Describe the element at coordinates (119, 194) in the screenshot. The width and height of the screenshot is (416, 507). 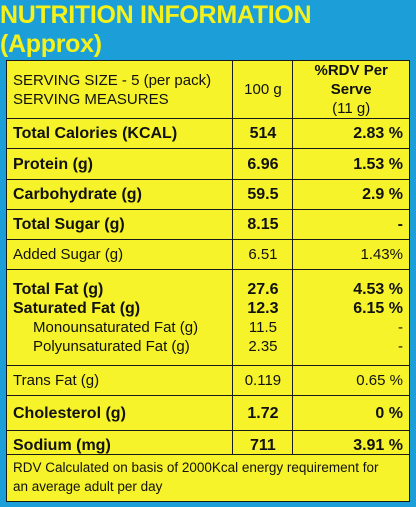
I see `row-label: Carbohydrate (g)` at that location.